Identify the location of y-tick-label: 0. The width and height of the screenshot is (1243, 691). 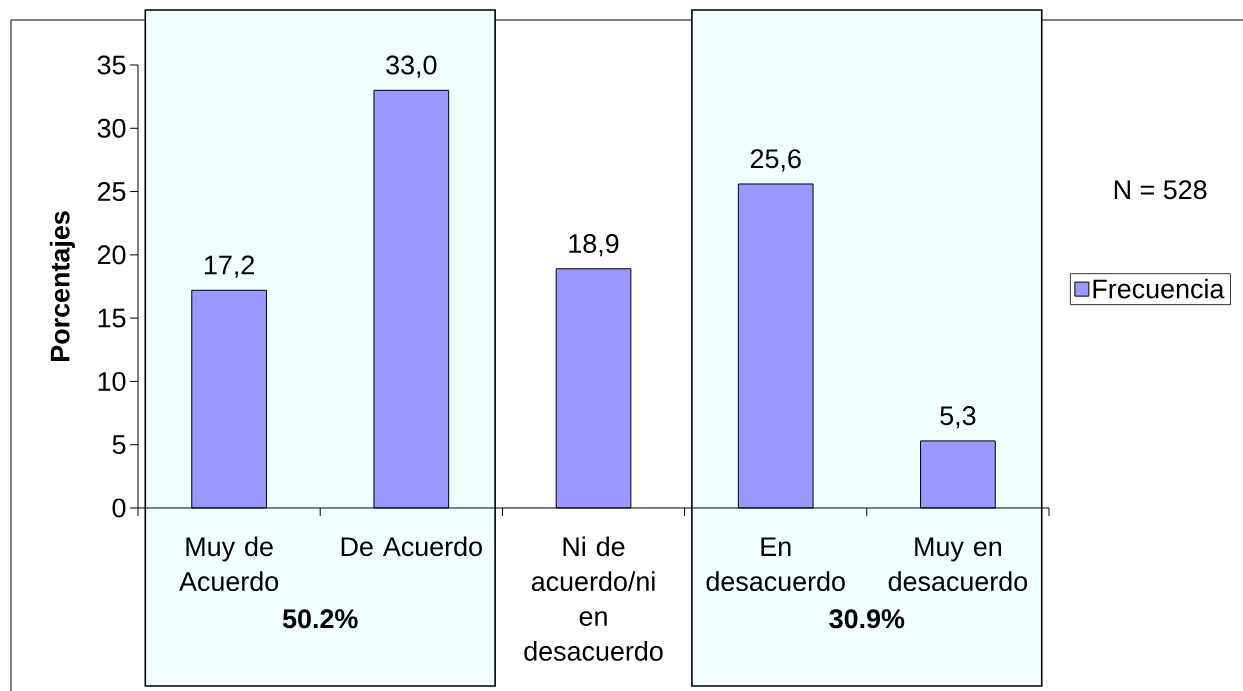
(119, 508).